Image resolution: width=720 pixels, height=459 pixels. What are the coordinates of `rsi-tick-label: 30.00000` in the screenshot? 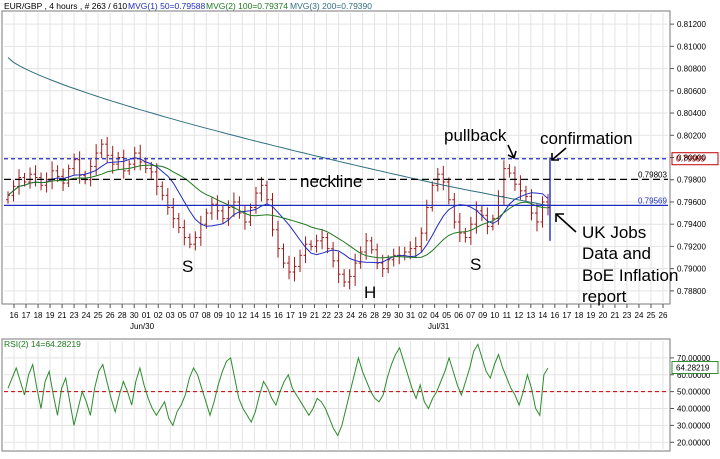 It's located at (694, 425).